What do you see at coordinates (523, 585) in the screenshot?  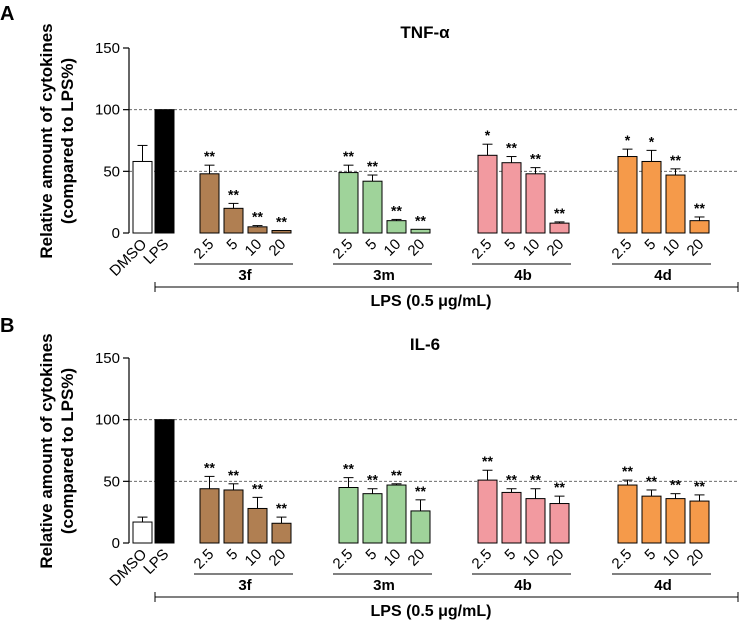 I see `group-label-4b: 4b` at bounding box center [523, 585].